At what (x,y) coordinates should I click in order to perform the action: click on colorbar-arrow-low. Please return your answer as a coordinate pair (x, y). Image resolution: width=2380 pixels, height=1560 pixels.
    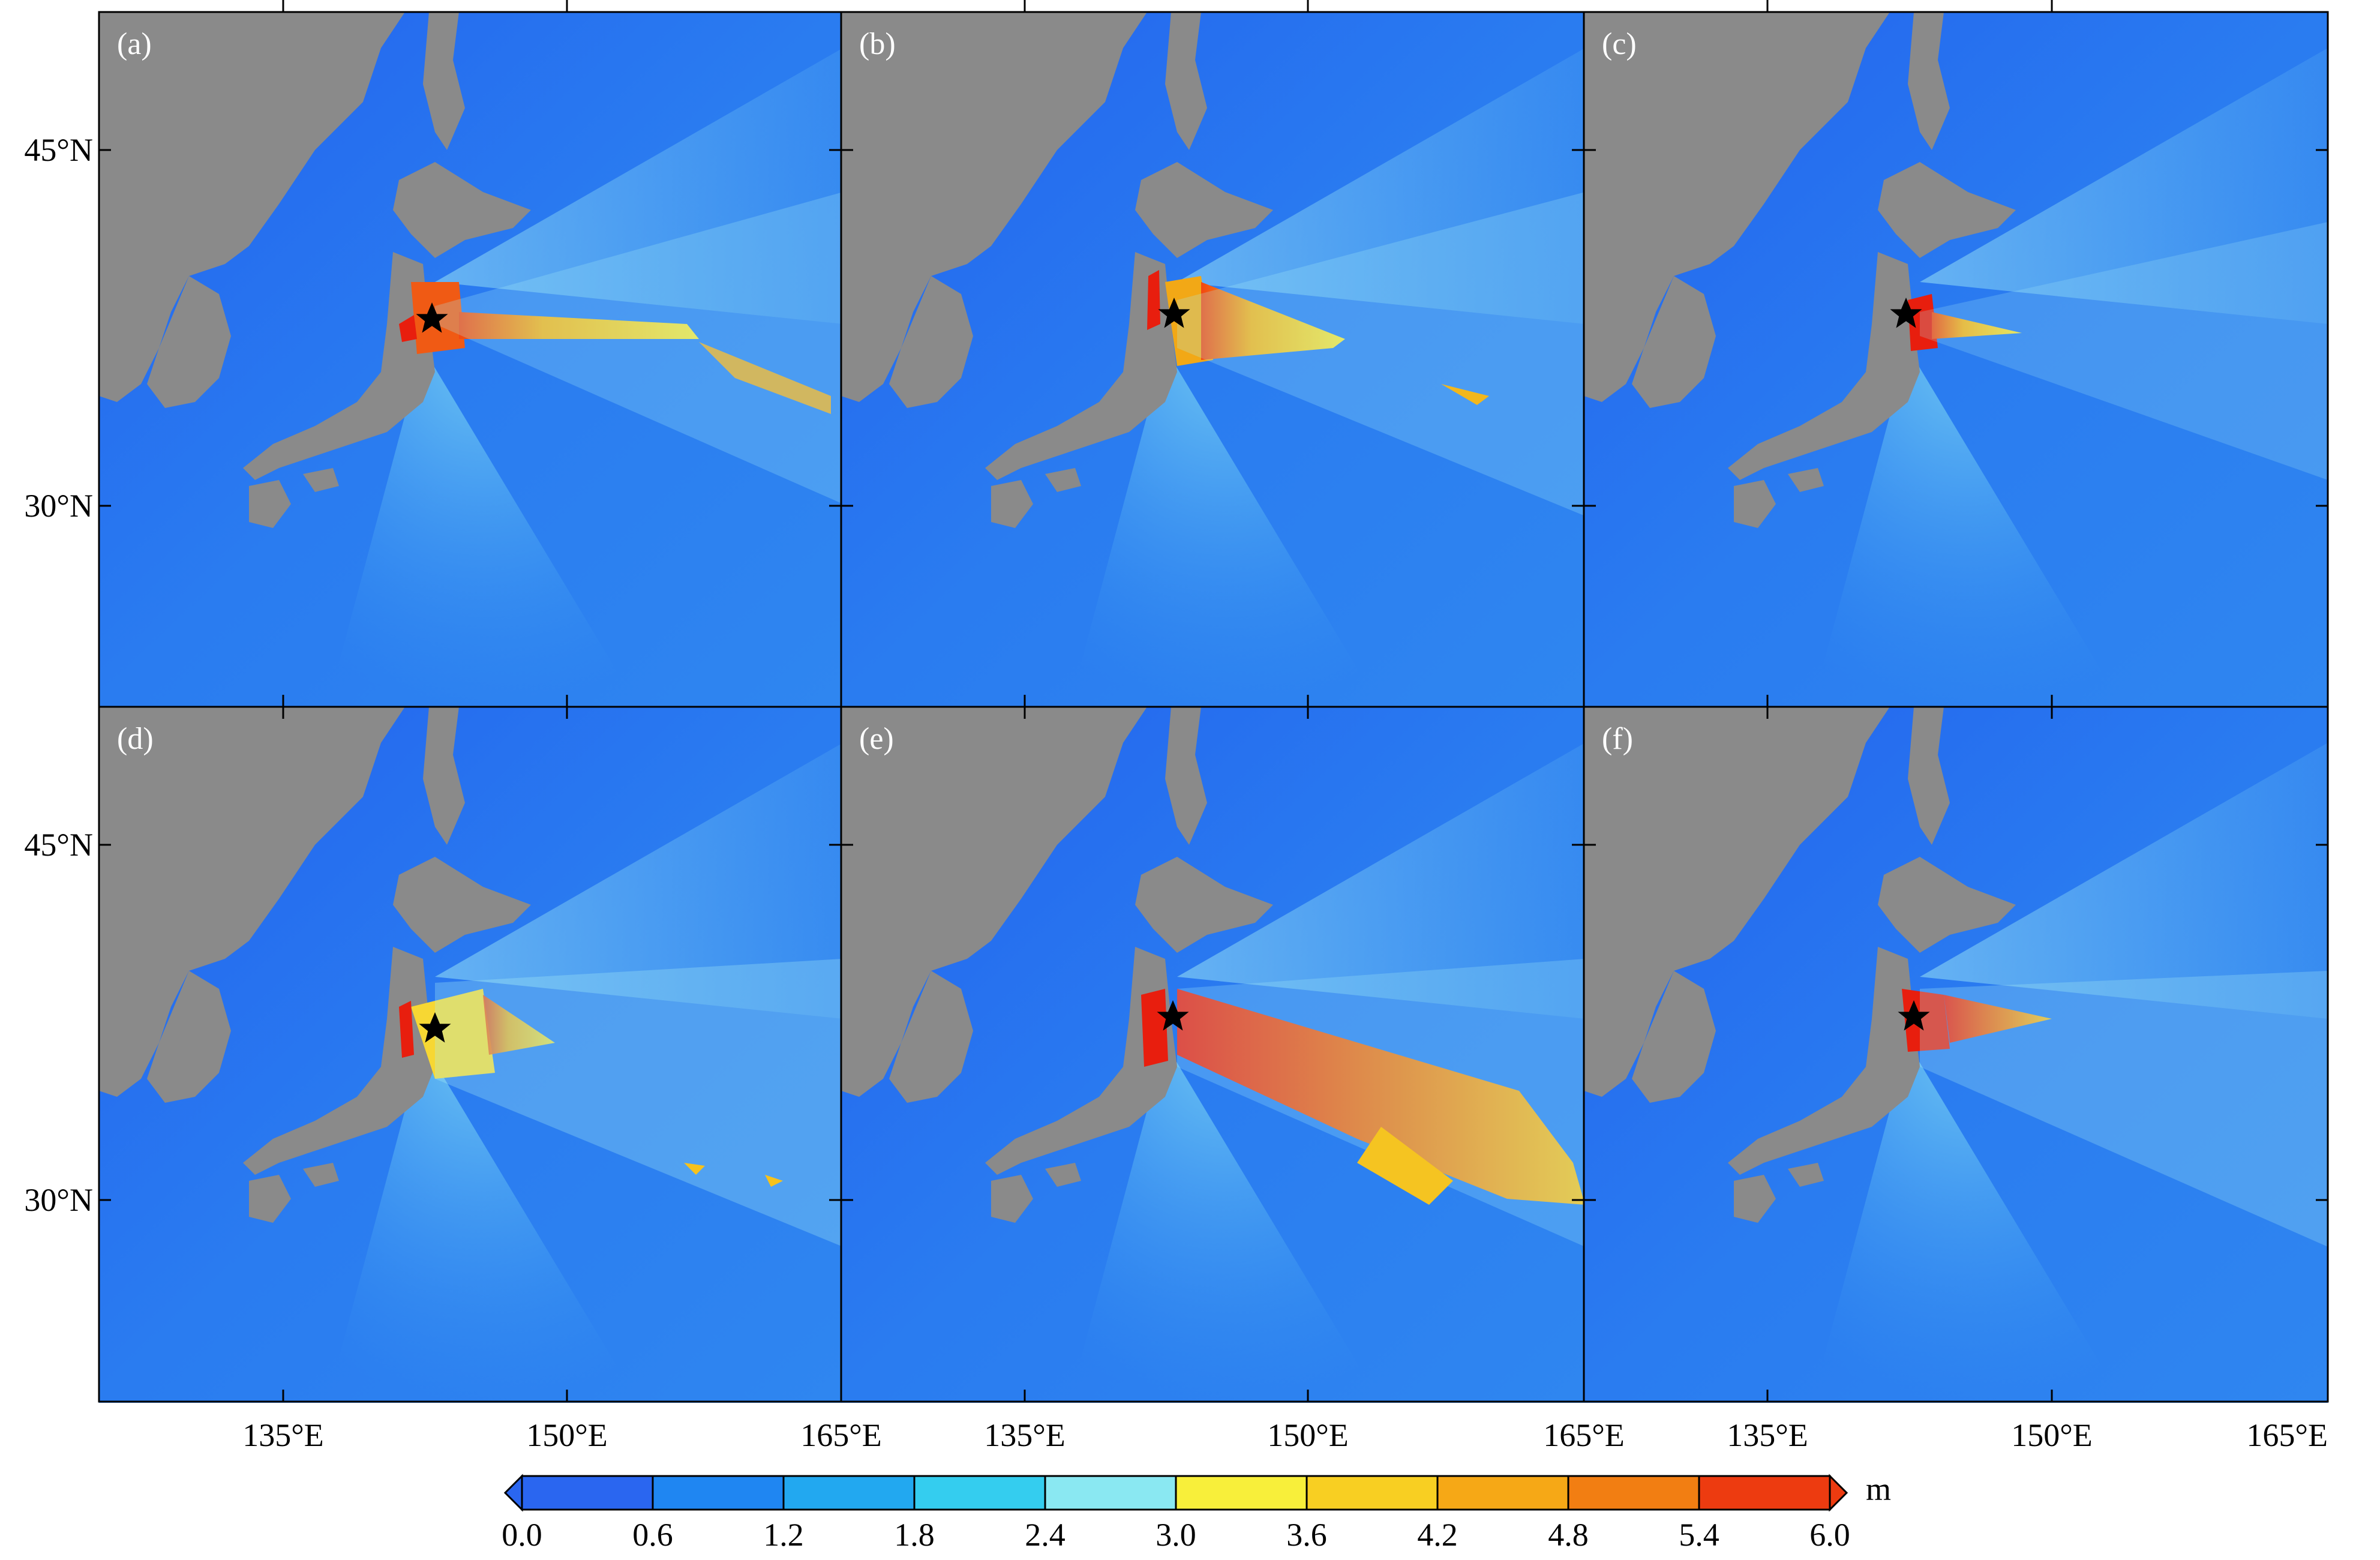
    Looking at the image, I should click on (513, 1493).